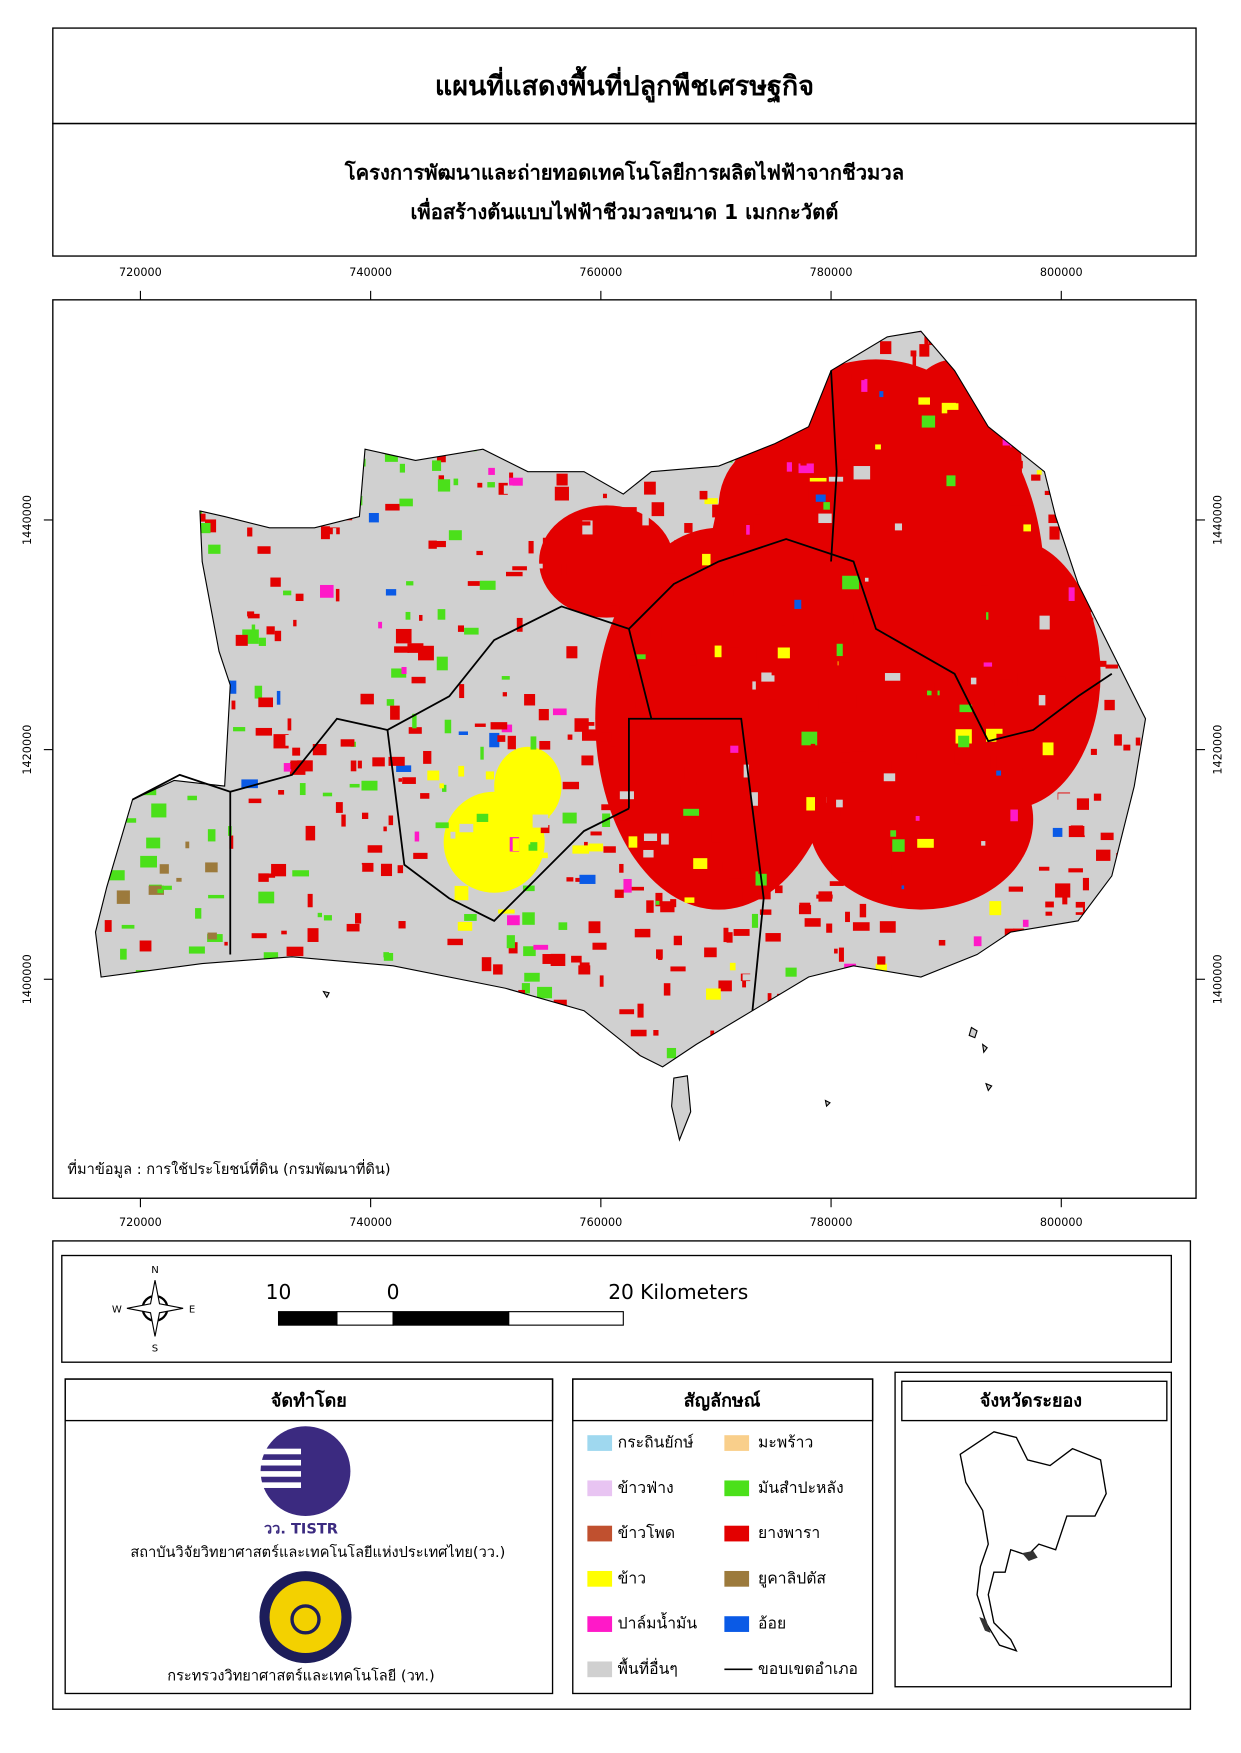 The height and width of the screenshot is (1753, 1241). Describe the element at coordinates (1033, 1541) in the screenshot. I see `thailand-outline` at that location.